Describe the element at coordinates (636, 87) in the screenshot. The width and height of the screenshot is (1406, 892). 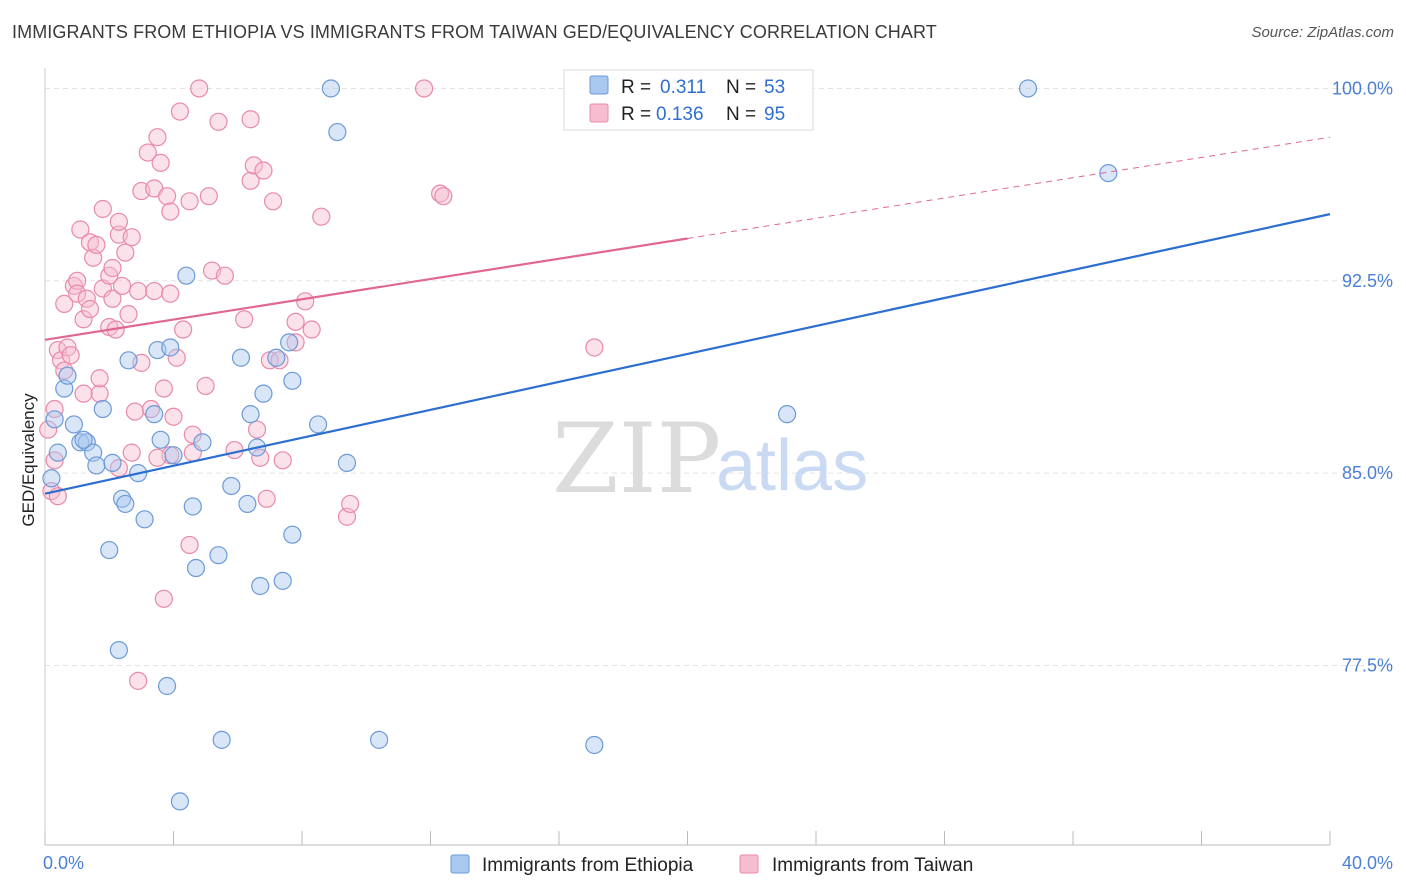
I see `stats-r-label-ethiopia: R =` at that location.